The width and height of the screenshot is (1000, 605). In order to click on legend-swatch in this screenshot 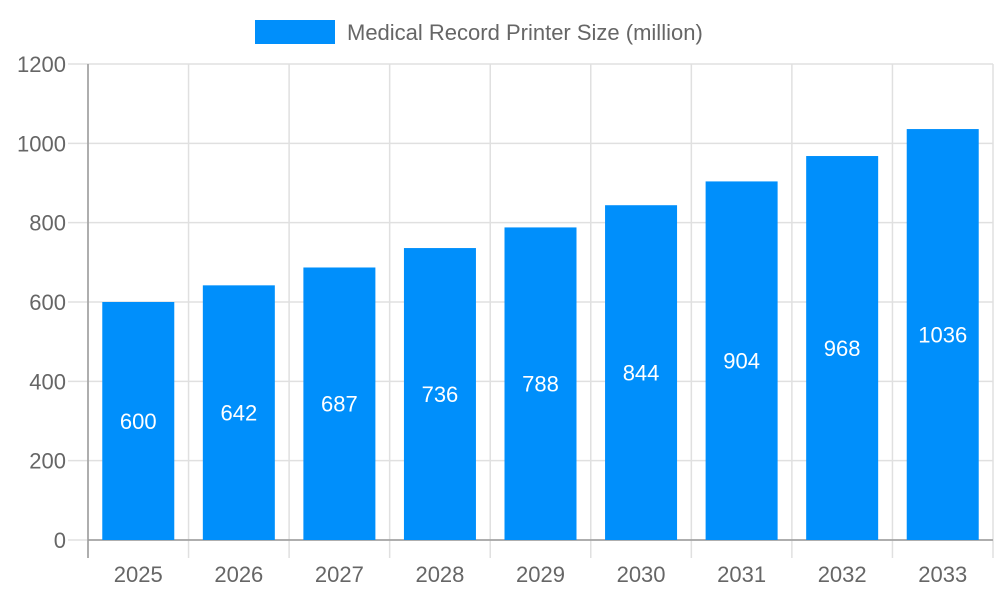, I will do `click(295, 32)`.